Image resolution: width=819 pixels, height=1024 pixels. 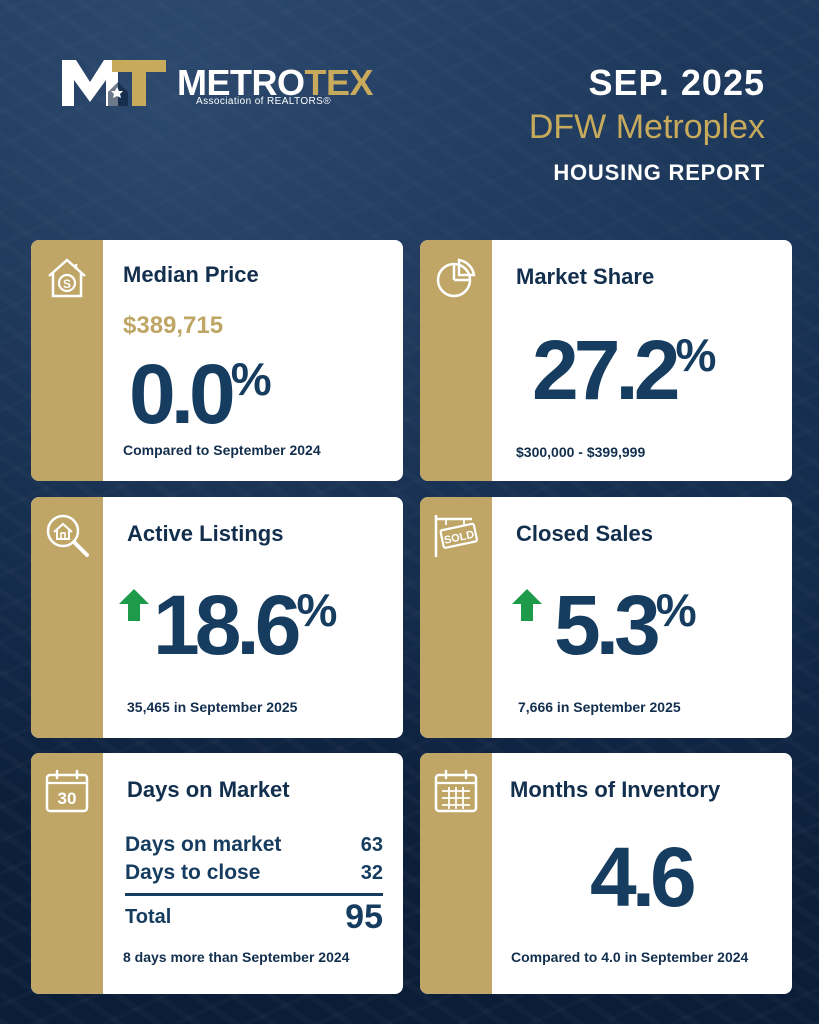 What do you see at coordinates (205, 533) in the screenshot?
I see `card-title: Active Listings` at bounding box center [205, 533].